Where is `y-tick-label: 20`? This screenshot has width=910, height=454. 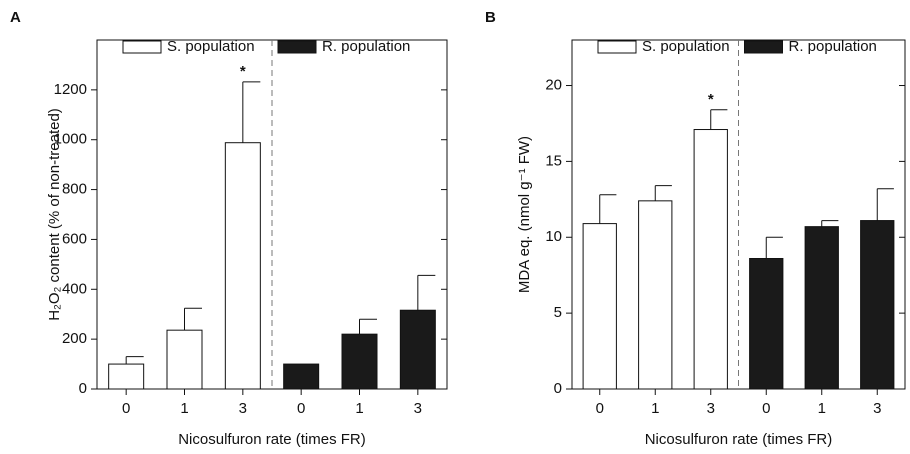 y-tick-label: 20 is located at coordinates (553, 84).